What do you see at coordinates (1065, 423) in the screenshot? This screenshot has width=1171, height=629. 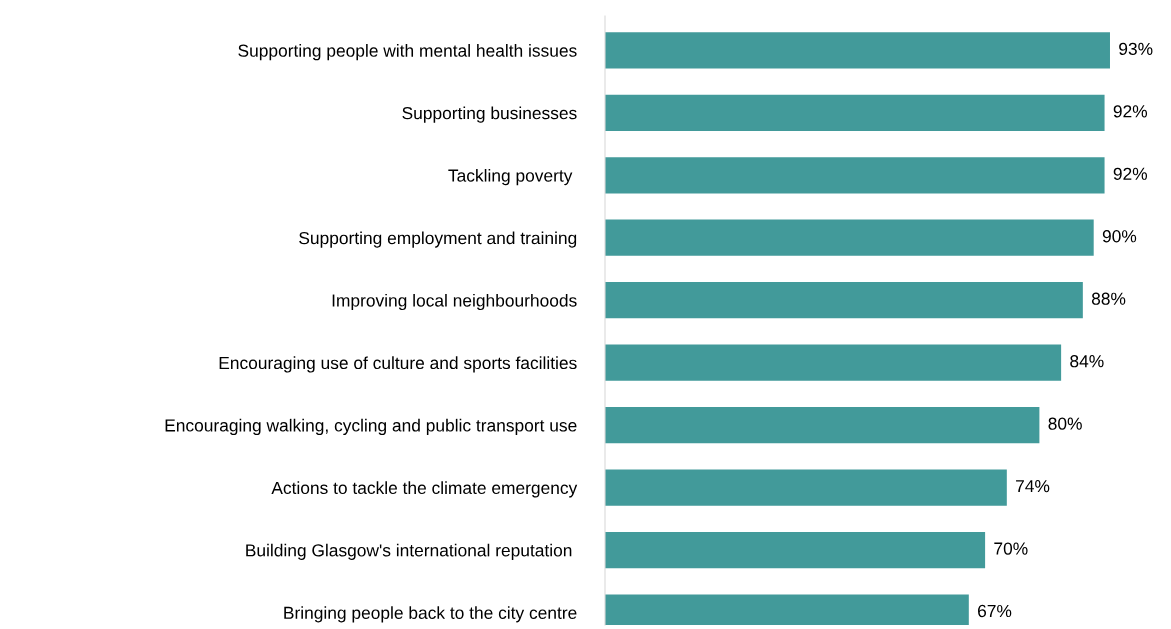 I see `data-label: 80%` at bounding box center [1065, 423].